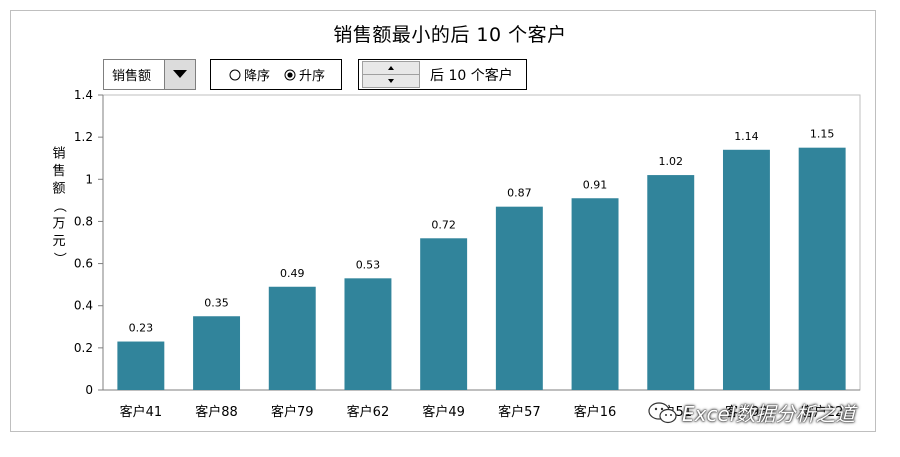 Image resolution: width=900 pixels, height=457 pixels. What do you see at coordinates (83, 221) in the screenshot?
I see `y-tick-label: 0.8` at bounding box center [83, 221].